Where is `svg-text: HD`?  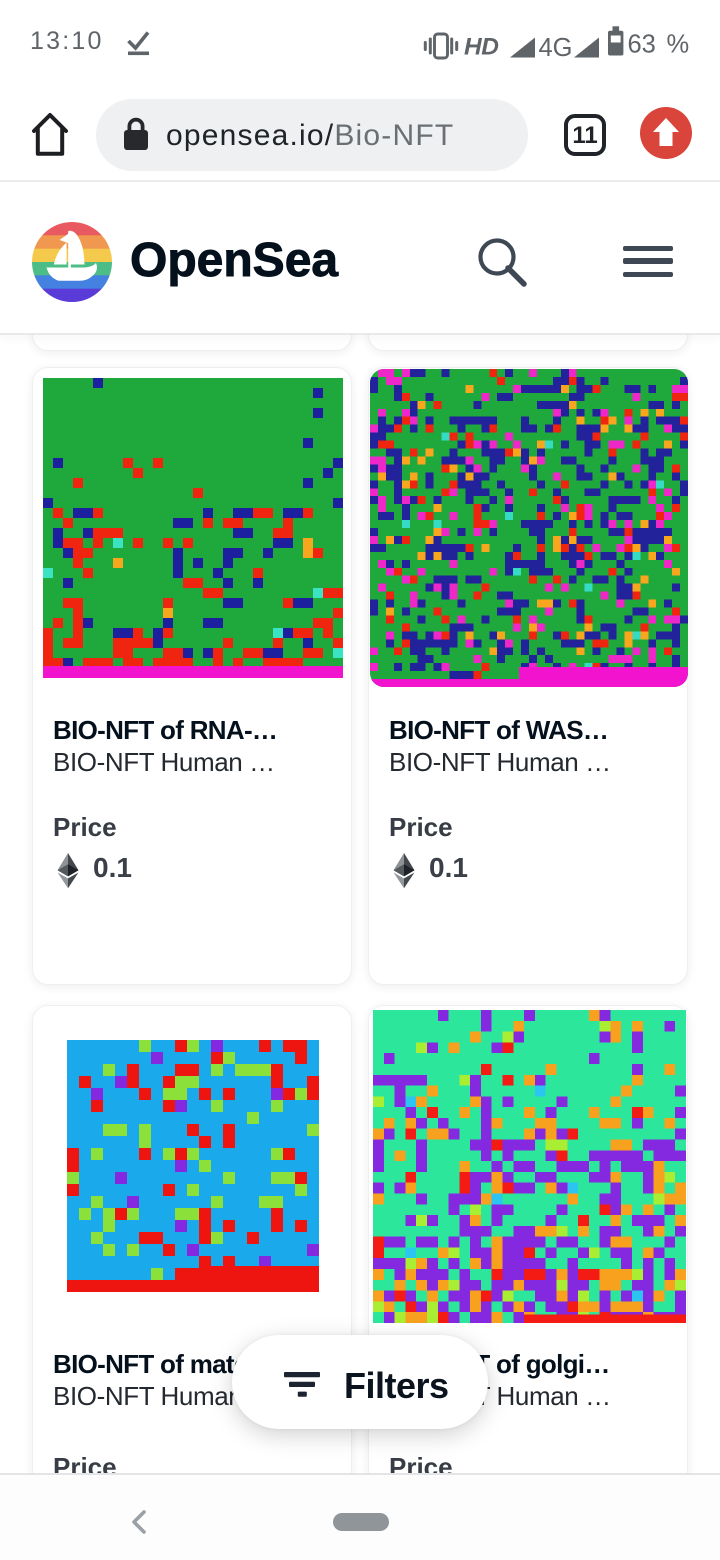 svg-text: HD is located at coordinates (481, 47).